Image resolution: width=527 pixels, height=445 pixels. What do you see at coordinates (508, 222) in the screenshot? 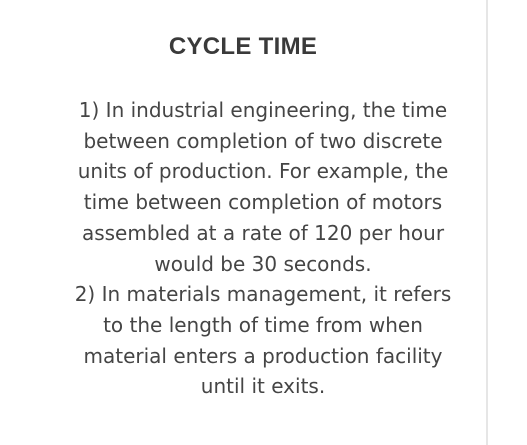
I see `page-background` at bounding box center [508, 222].